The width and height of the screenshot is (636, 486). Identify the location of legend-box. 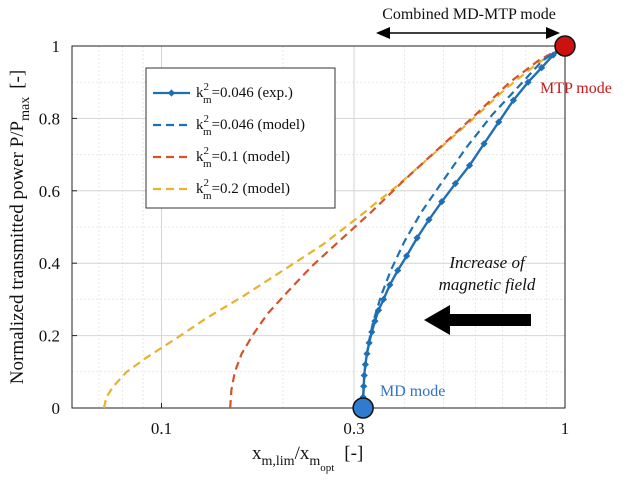
(240, 138).